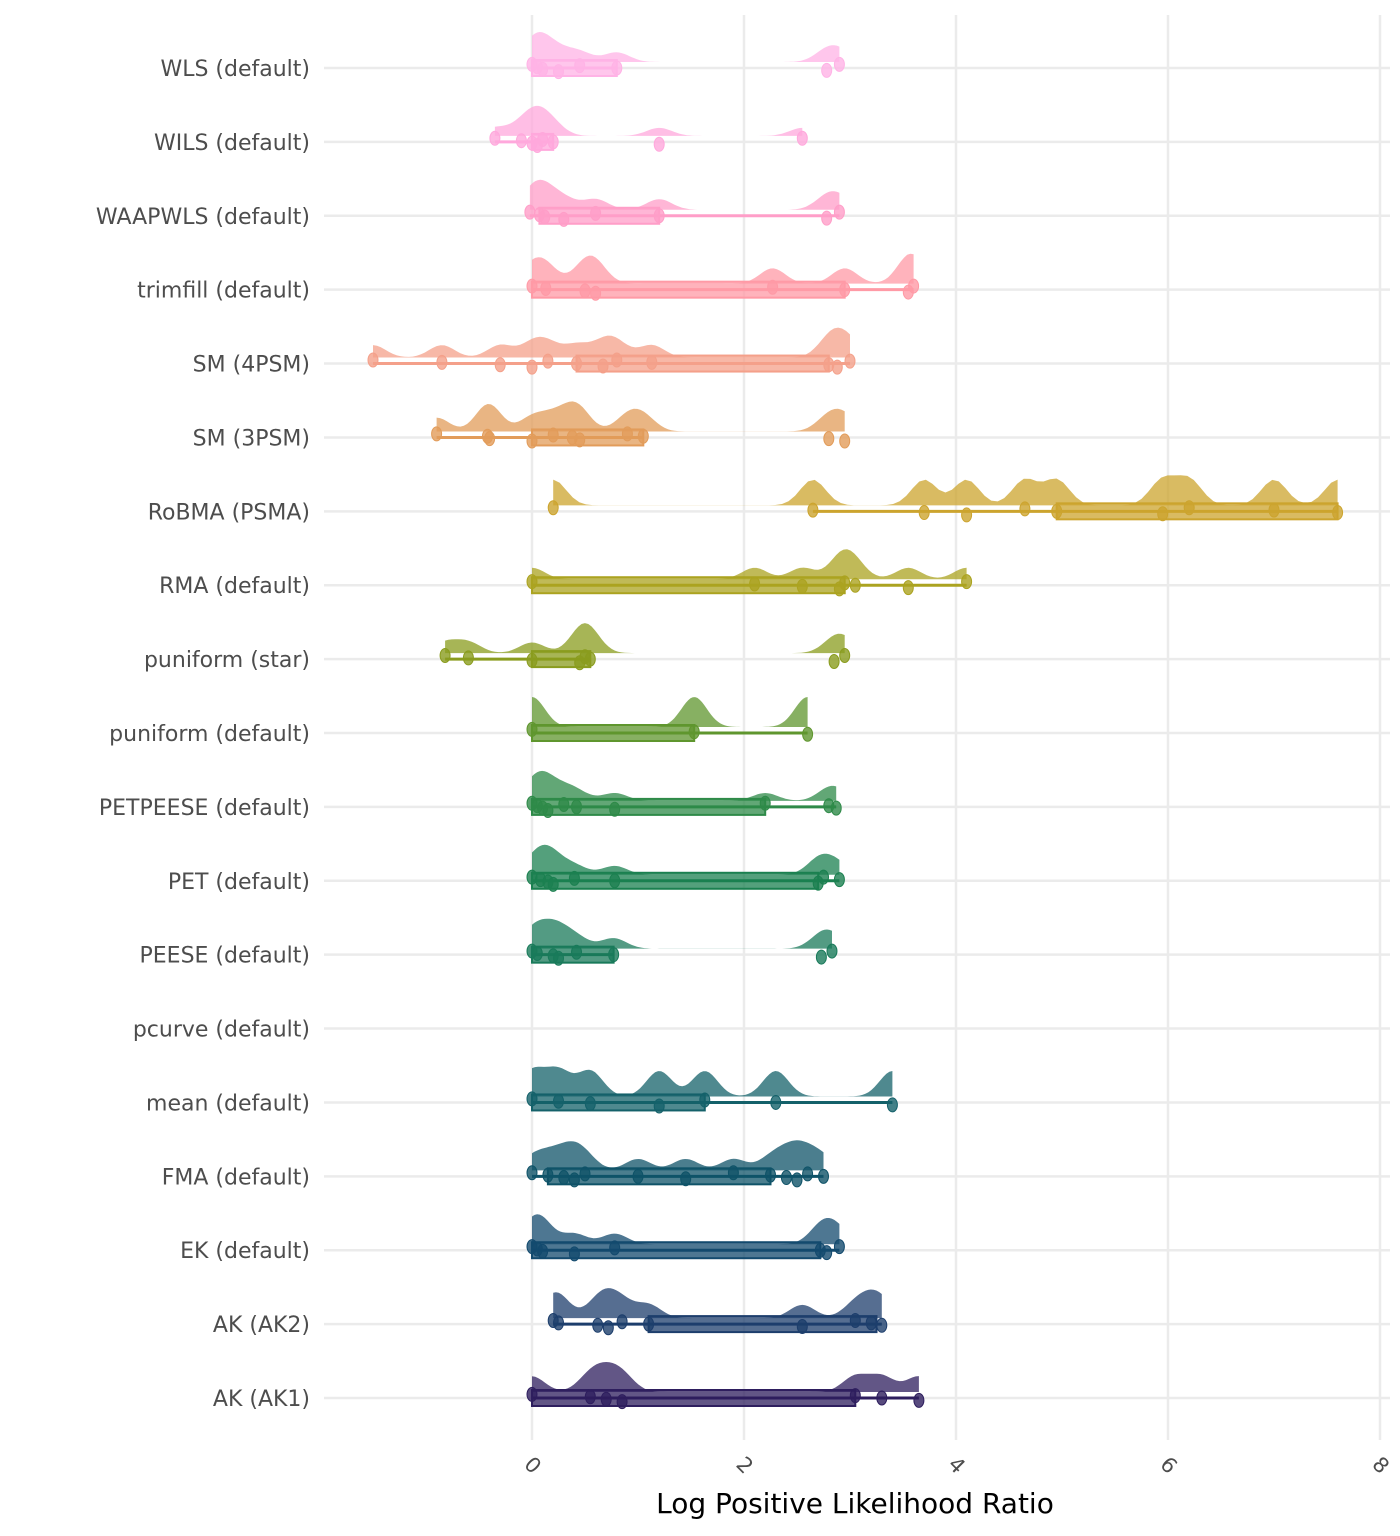  What do you see at coordinates (225, 956) in the screenshot?
I see `y-tick-label: PEESE (default)` at bounding box center [225, 956].